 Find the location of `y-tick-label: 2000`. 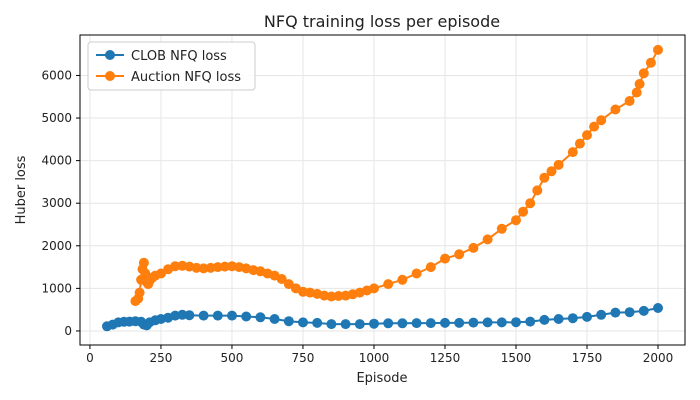

y-tick-label: 2000 is located at coordinates (56, 246).